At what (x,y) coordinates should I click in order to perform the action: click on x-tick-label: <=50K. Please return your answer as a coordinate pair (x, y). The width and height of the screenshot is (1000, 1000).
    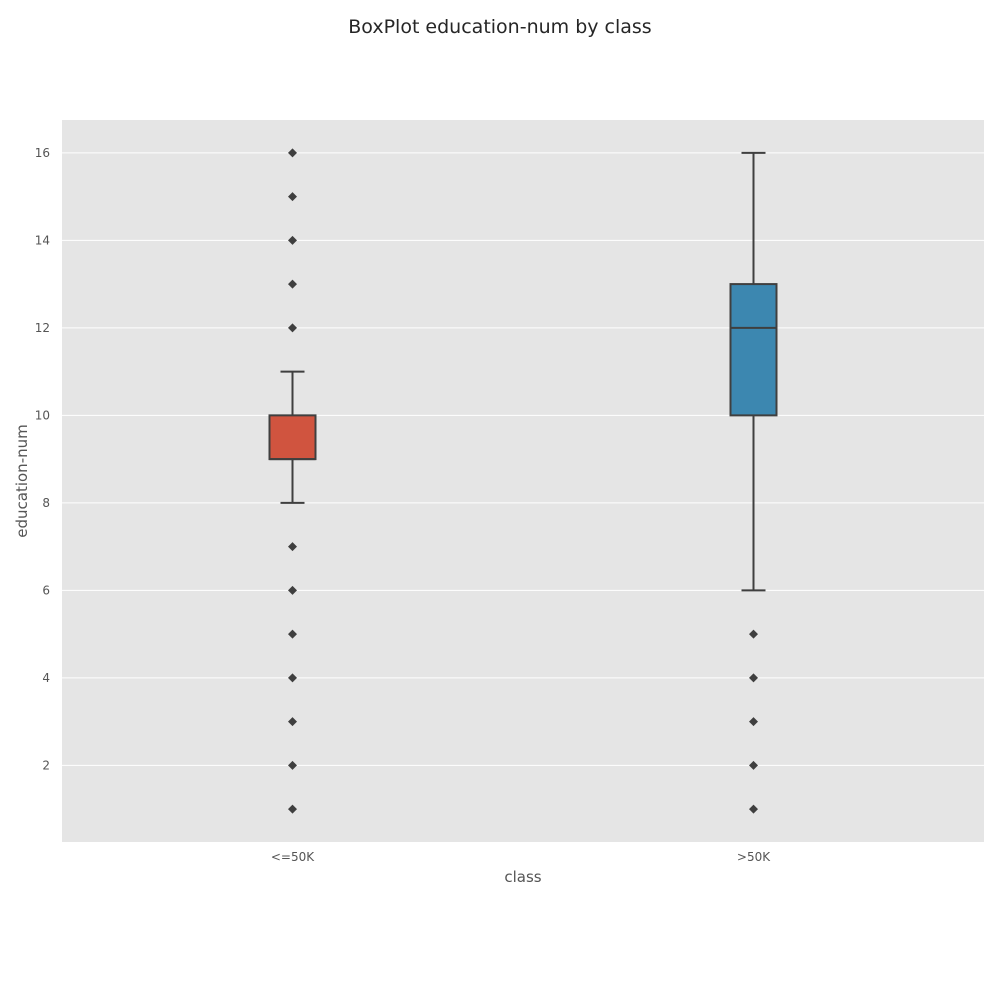
    Looking at the image, I should click on (293, 857).